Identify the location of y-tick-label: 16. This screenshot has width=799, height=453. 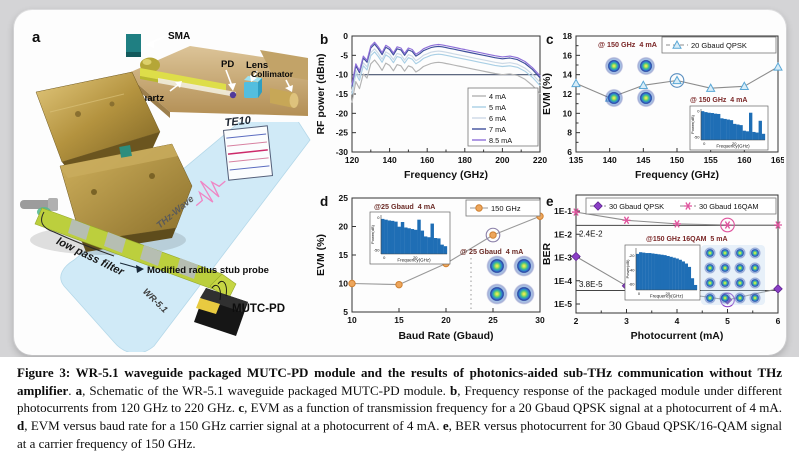
(568, 55).